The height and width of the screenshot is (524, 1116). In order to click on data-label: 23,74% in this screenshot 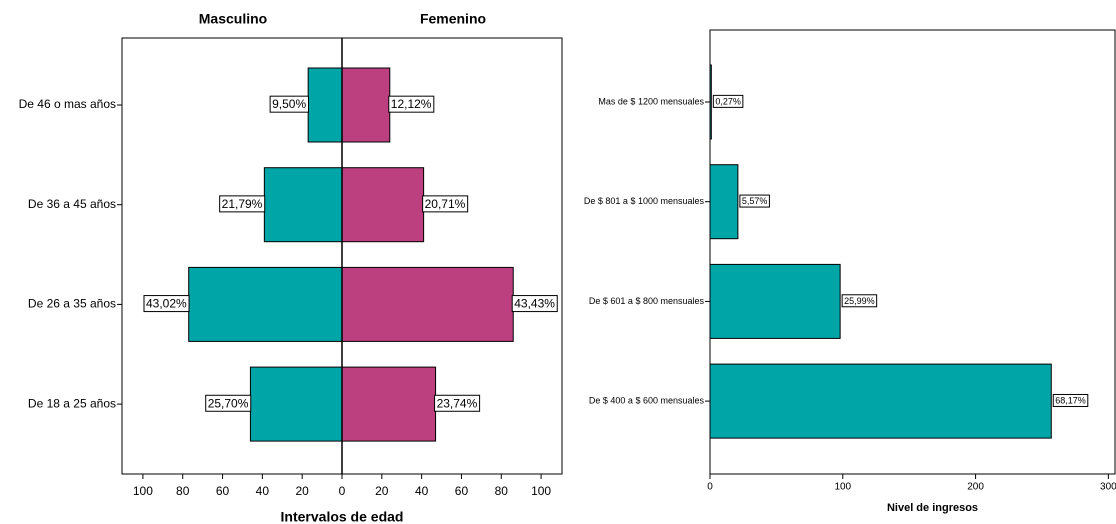, I will do `click(457, 403)`.